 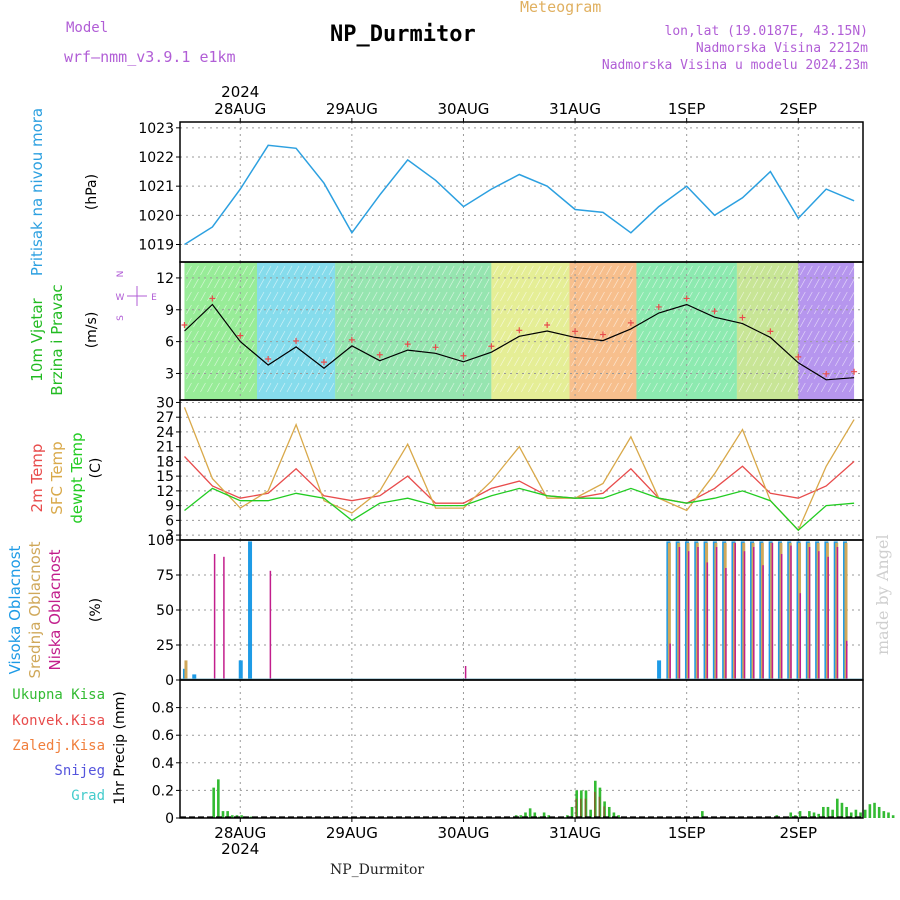 What do you see at coordinates (169, 311) in the screenshot?
I see `y-tick-label: 9` at bounding box center [169, 311].